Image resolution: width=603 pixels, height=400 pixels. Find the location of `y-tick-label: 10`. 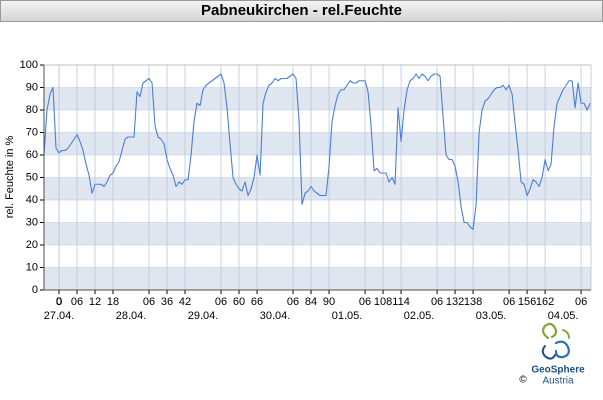

y-tick-label: 10 is located at coordinates (32, 267).